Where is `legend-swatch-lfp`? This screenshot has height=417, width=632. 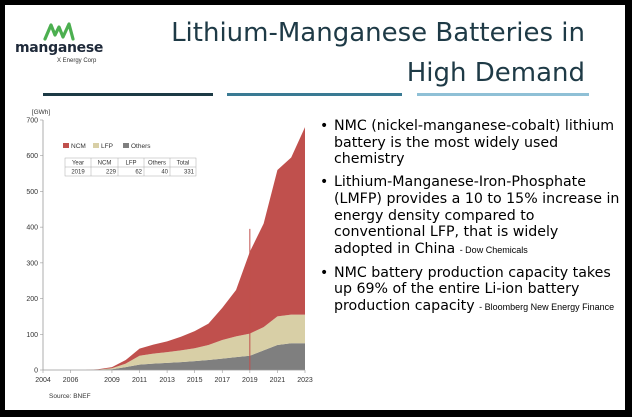
legend-swatch-lfp is located at coordinates (96, 145).